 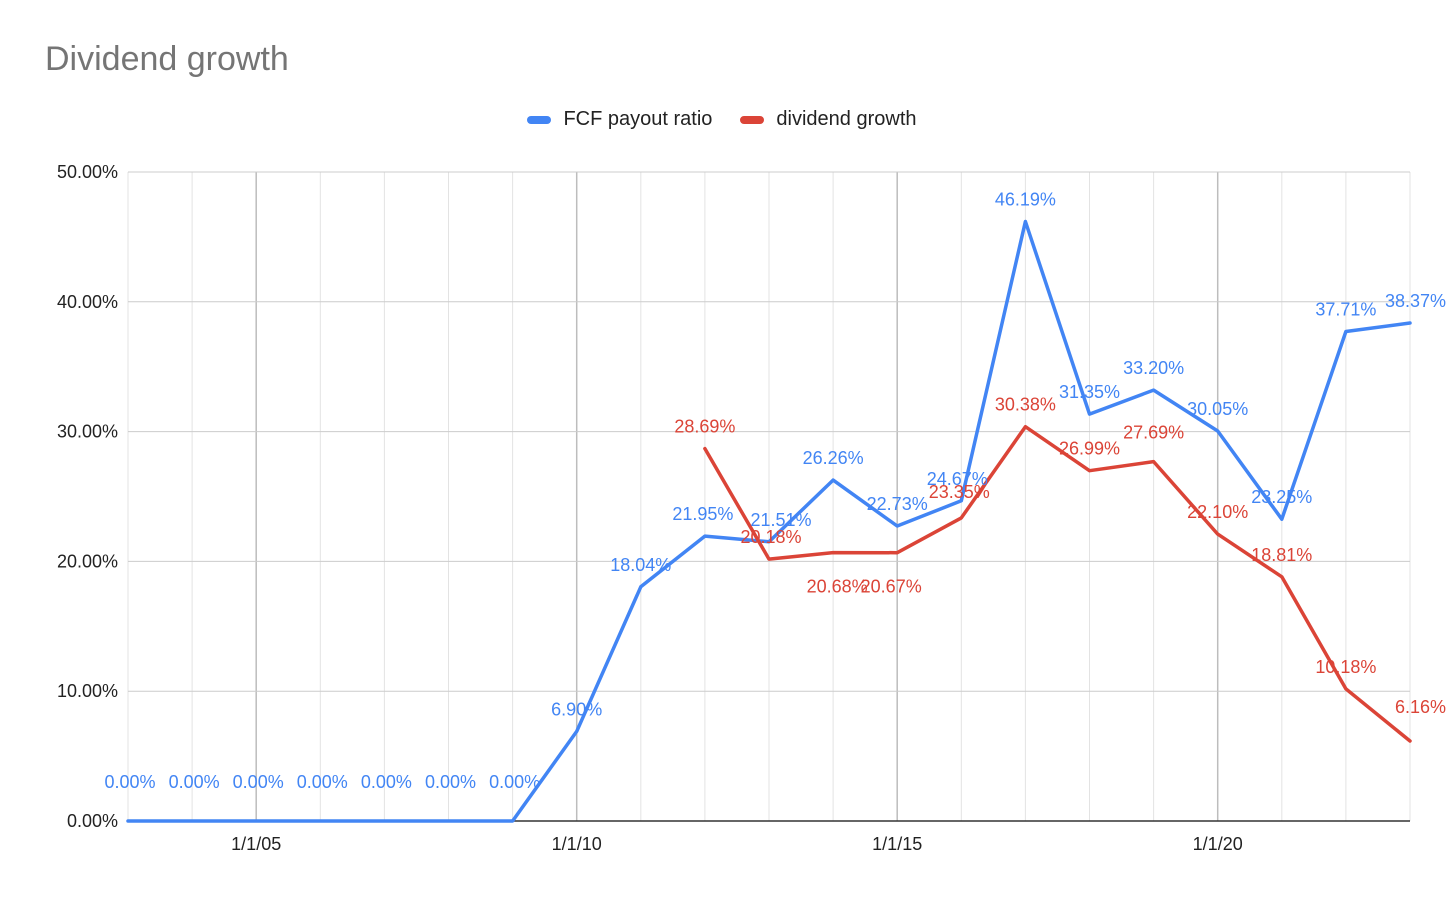 I want to click on chart-title: Dividend growth, so click(x=167, y=59).